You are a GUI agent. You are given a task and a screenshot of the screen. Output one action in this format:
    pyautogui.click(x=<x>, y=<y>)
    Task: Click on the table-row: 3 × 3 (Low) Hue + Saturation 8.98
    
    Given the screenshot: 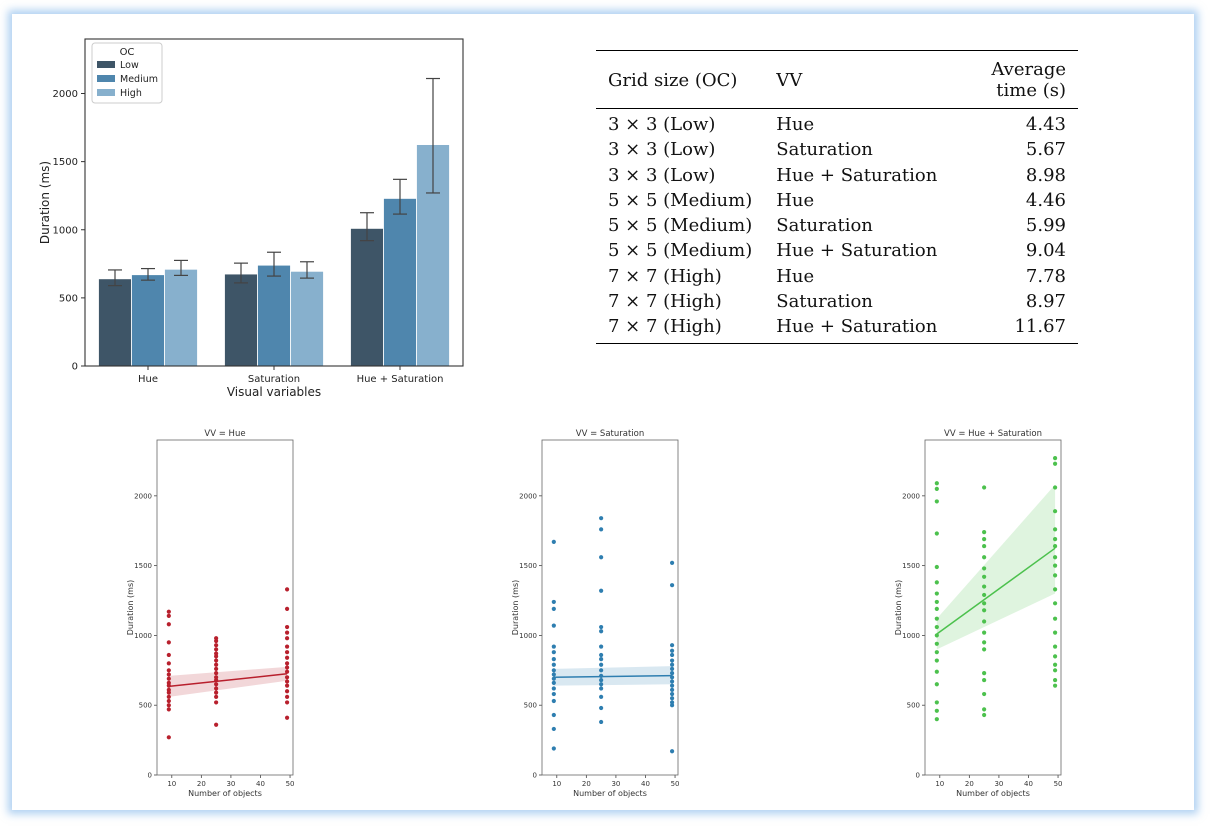 What is the action you would take?
    pyautogui.click(x=837, y=175)
    